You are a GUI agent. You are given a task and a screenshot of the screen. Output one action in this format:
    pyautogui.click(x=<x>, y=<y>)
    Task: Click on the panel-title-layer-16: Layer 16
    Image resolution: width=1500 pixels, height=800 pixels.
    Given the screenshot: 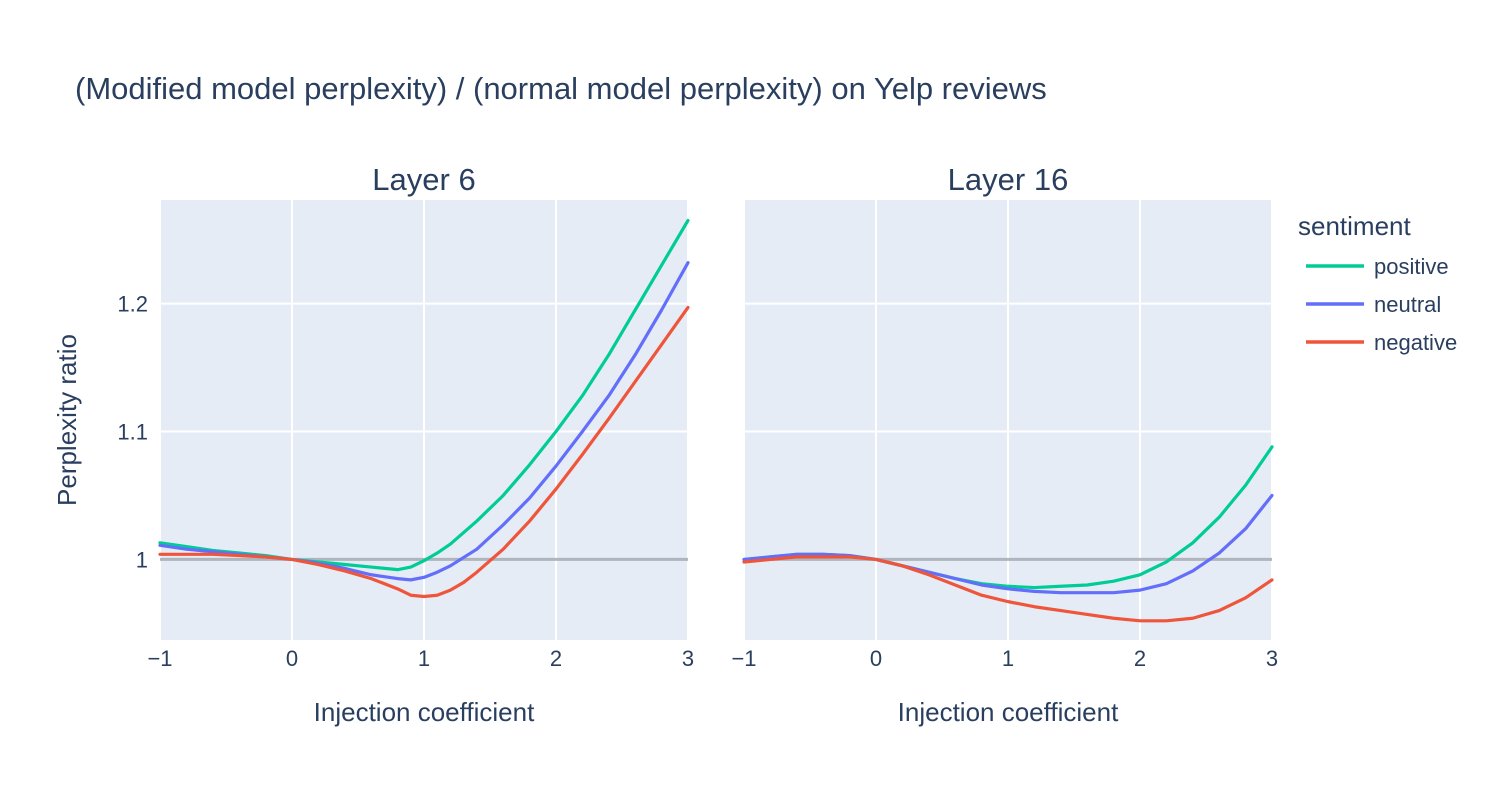 What is the action you would take?
    pyautogui.click(x=1008, y=179)
    